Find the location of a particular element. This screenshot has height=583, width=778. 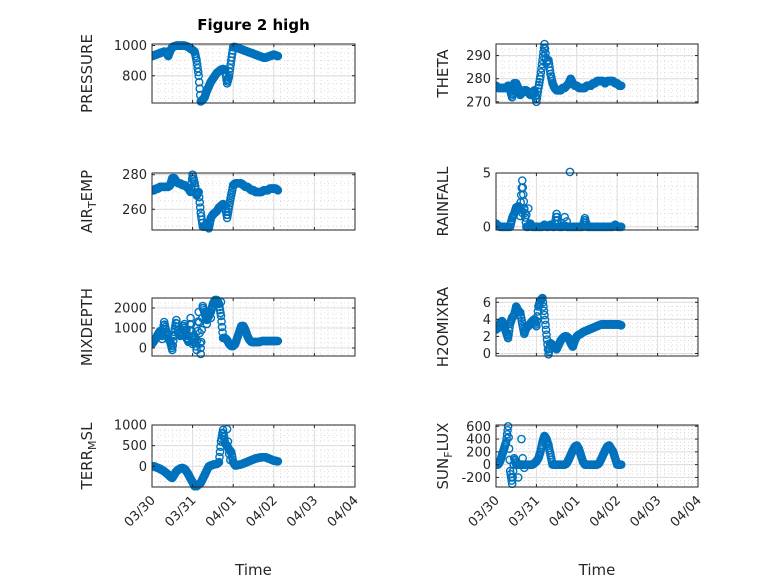

y-tick-label: 6 is located at coordinates (487, 303).